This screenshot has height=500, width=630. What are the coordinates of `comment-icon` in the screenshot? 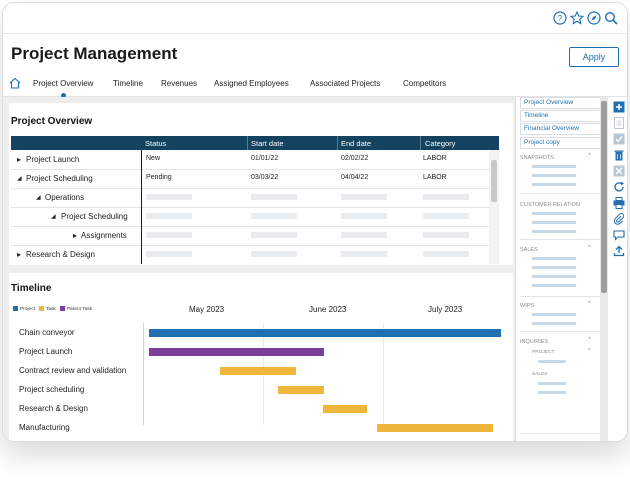 It's located at (619, 235).